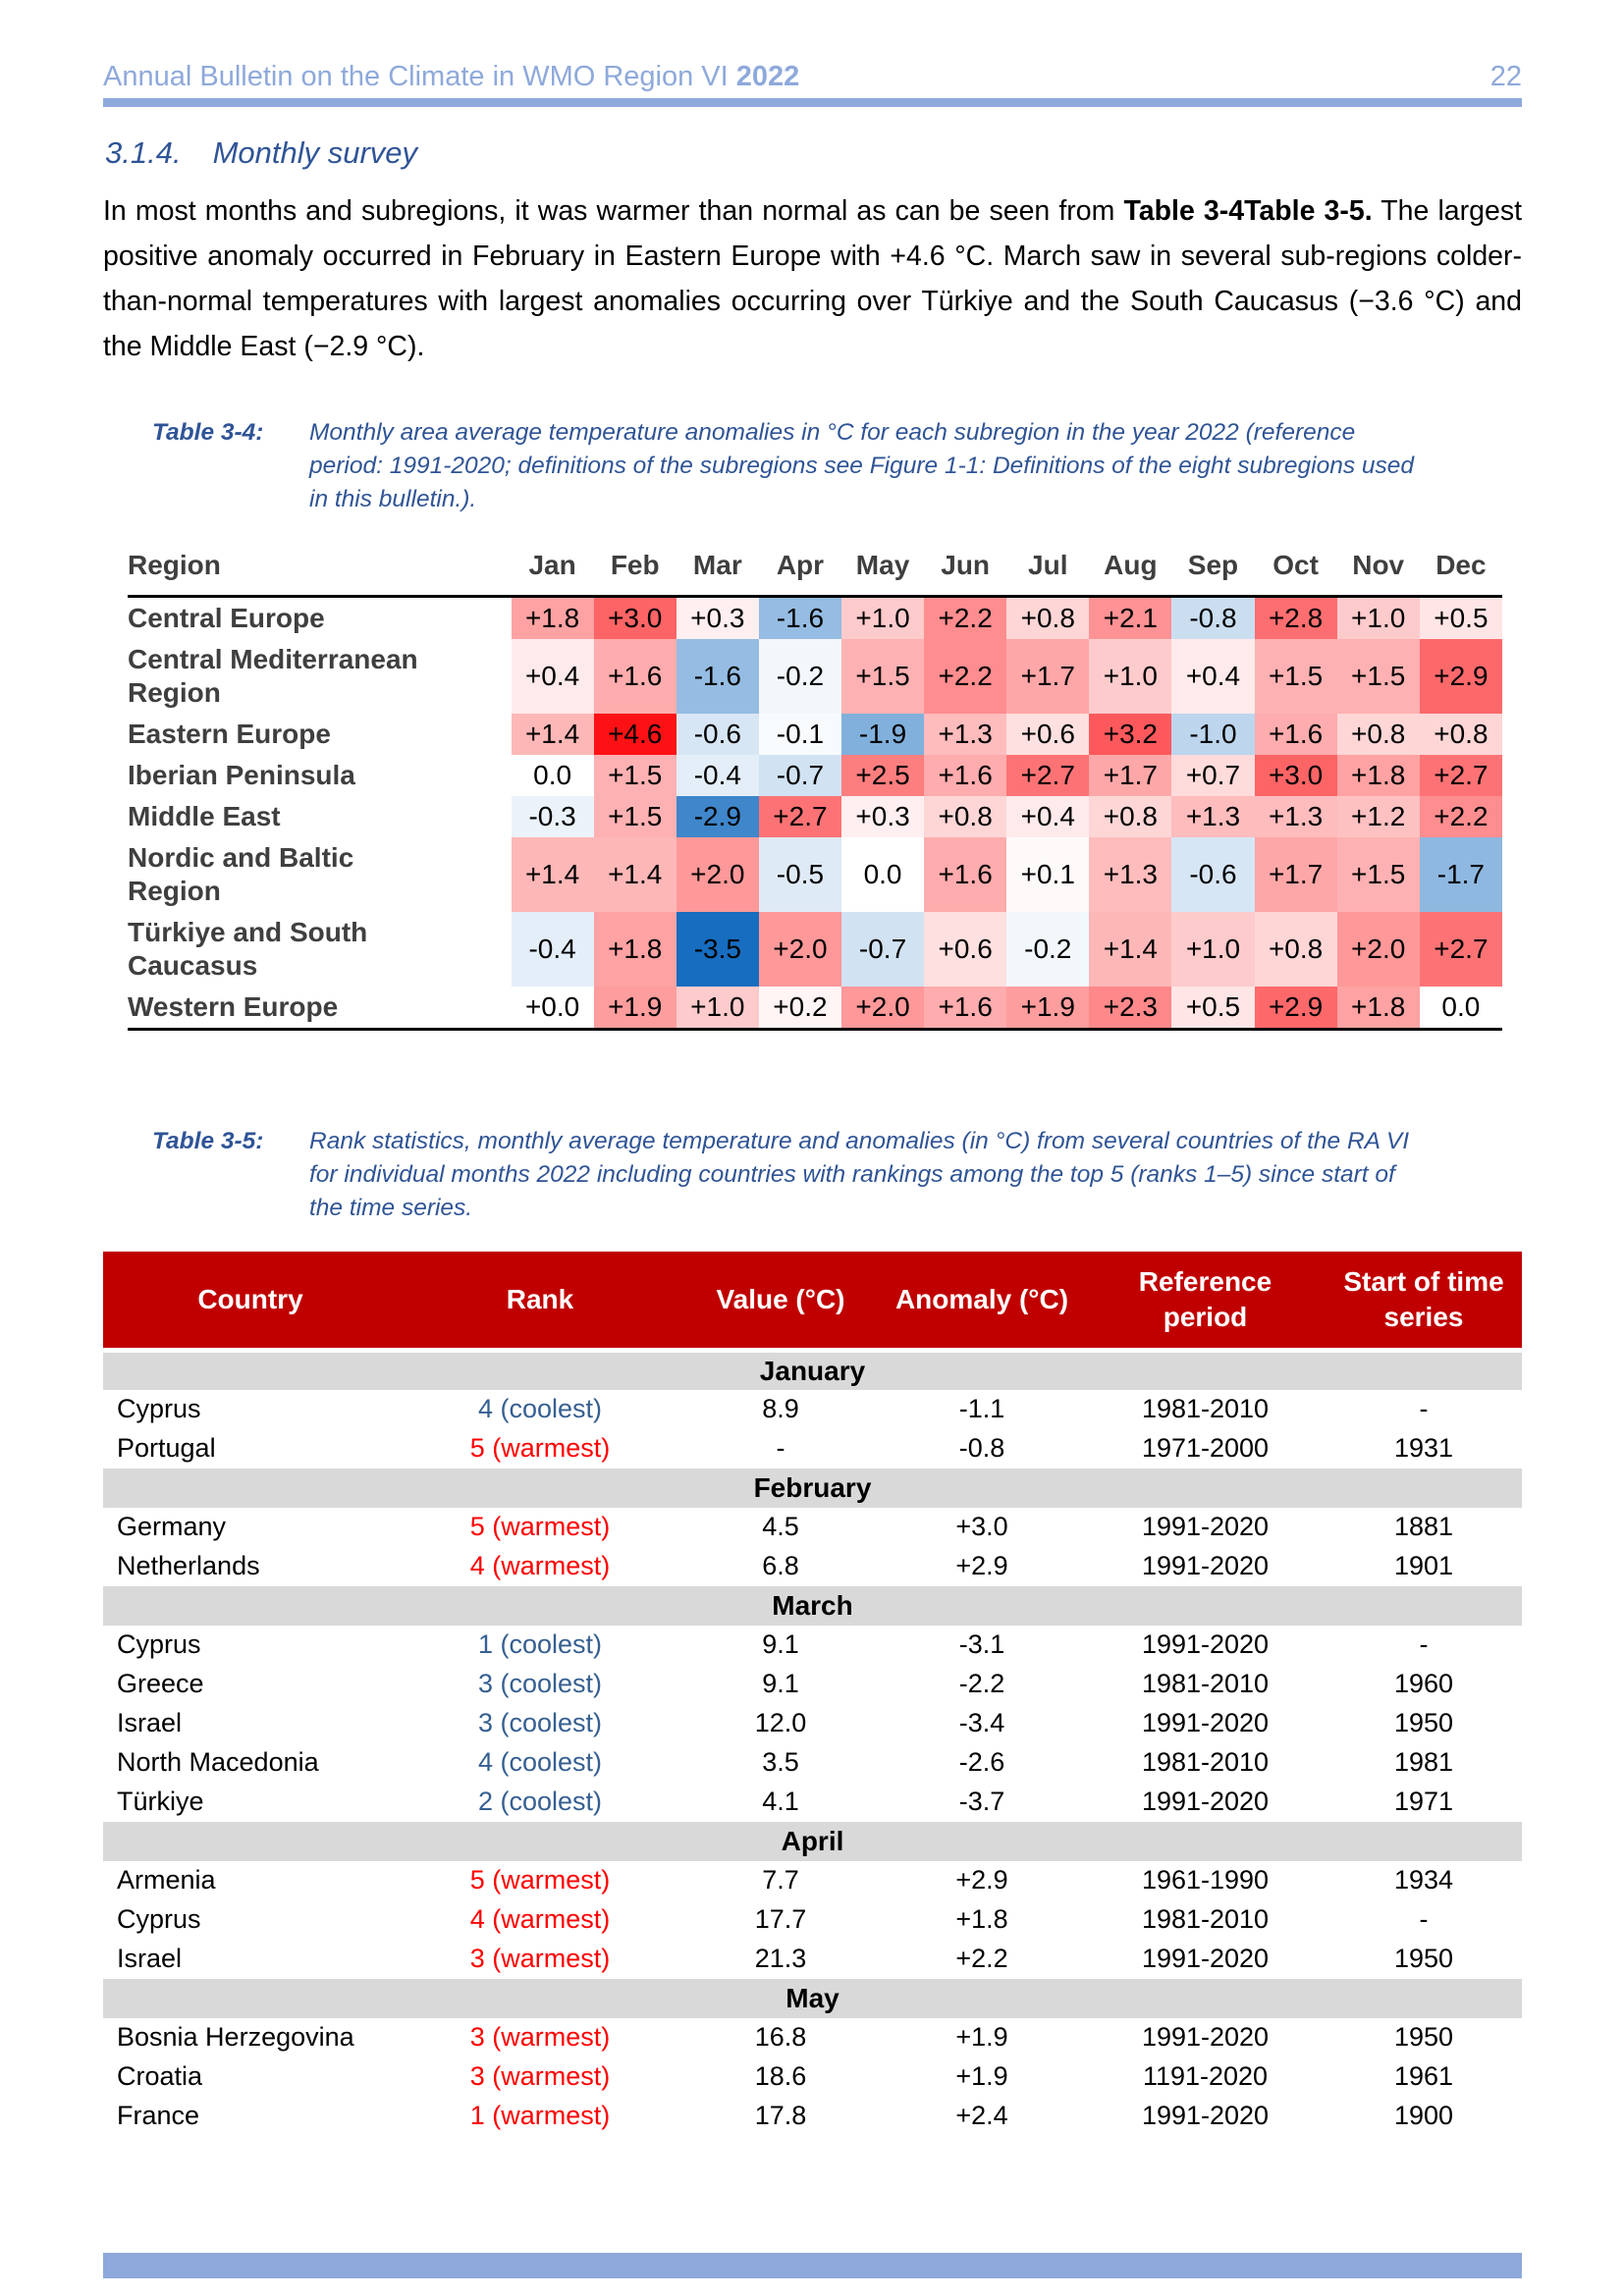 Image resolution: width=1624 pixels, height=2296 pixels. Describe the element at coordinates (635, 571) in the screenshot. I see `month-header-cell: Feb` at that location.